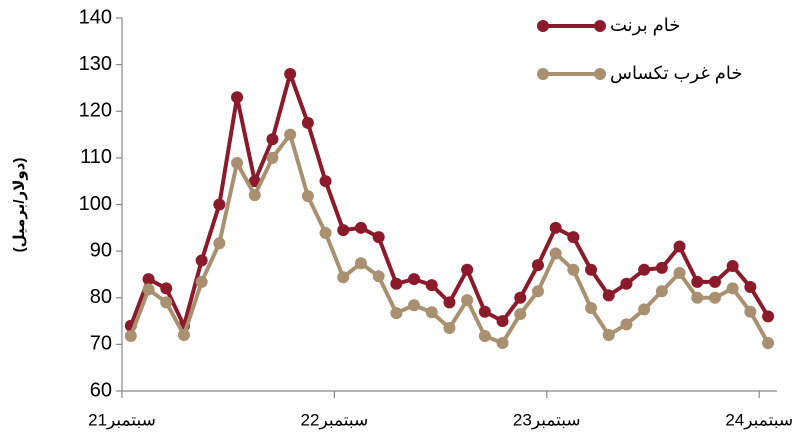 This screenshot has width=810, height=446. I want to click on y-tick-label: 130, so click(95, 64).